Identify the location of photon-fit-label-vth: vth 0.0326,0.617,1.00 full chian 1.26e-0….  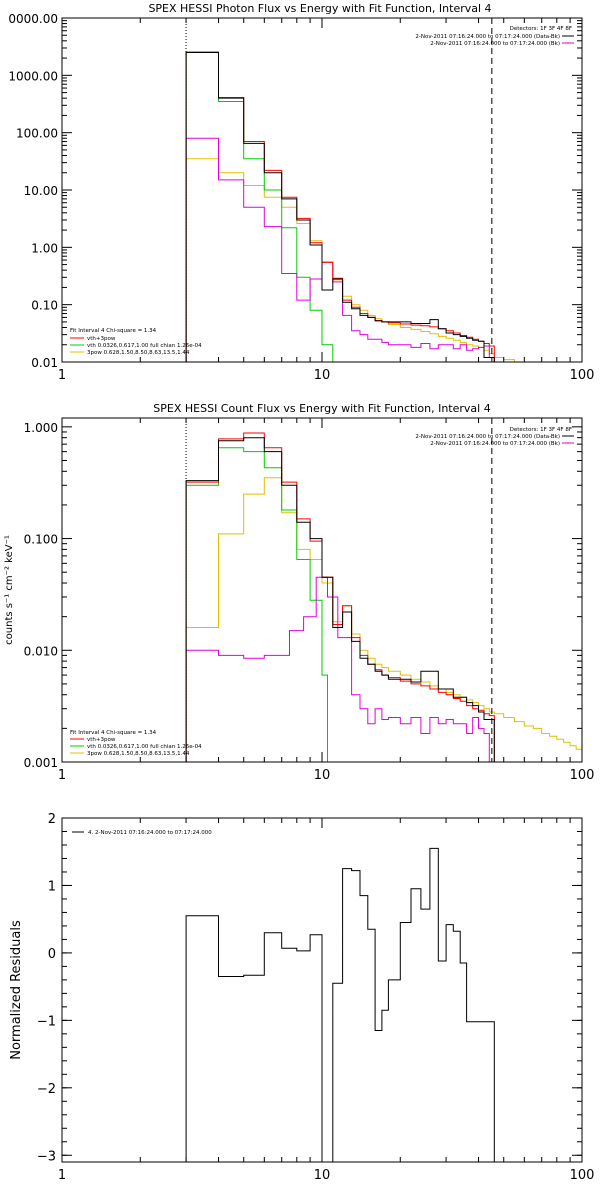
(144, 346).